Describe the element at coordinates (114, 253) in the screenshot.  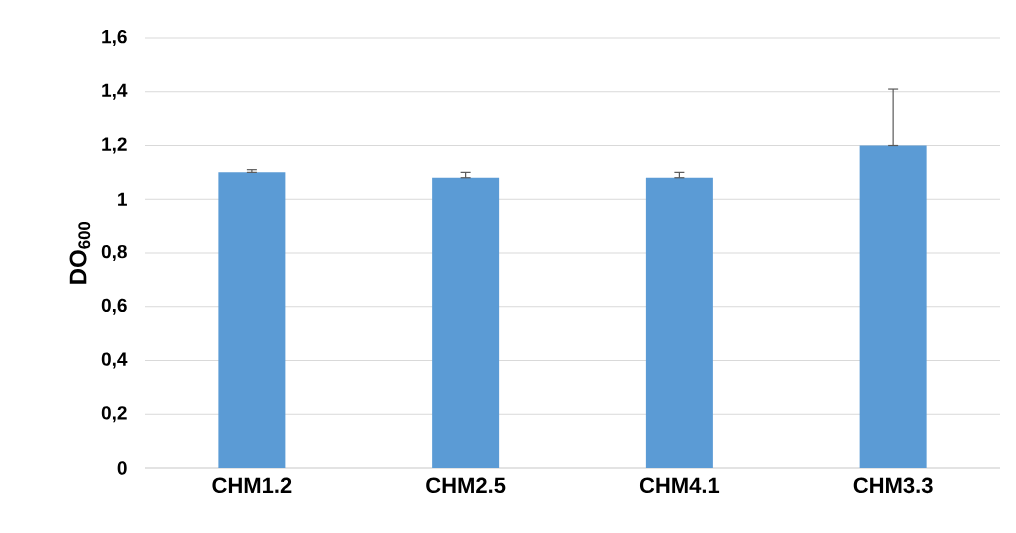
I see `y-tick-label: 0,8` at that location.